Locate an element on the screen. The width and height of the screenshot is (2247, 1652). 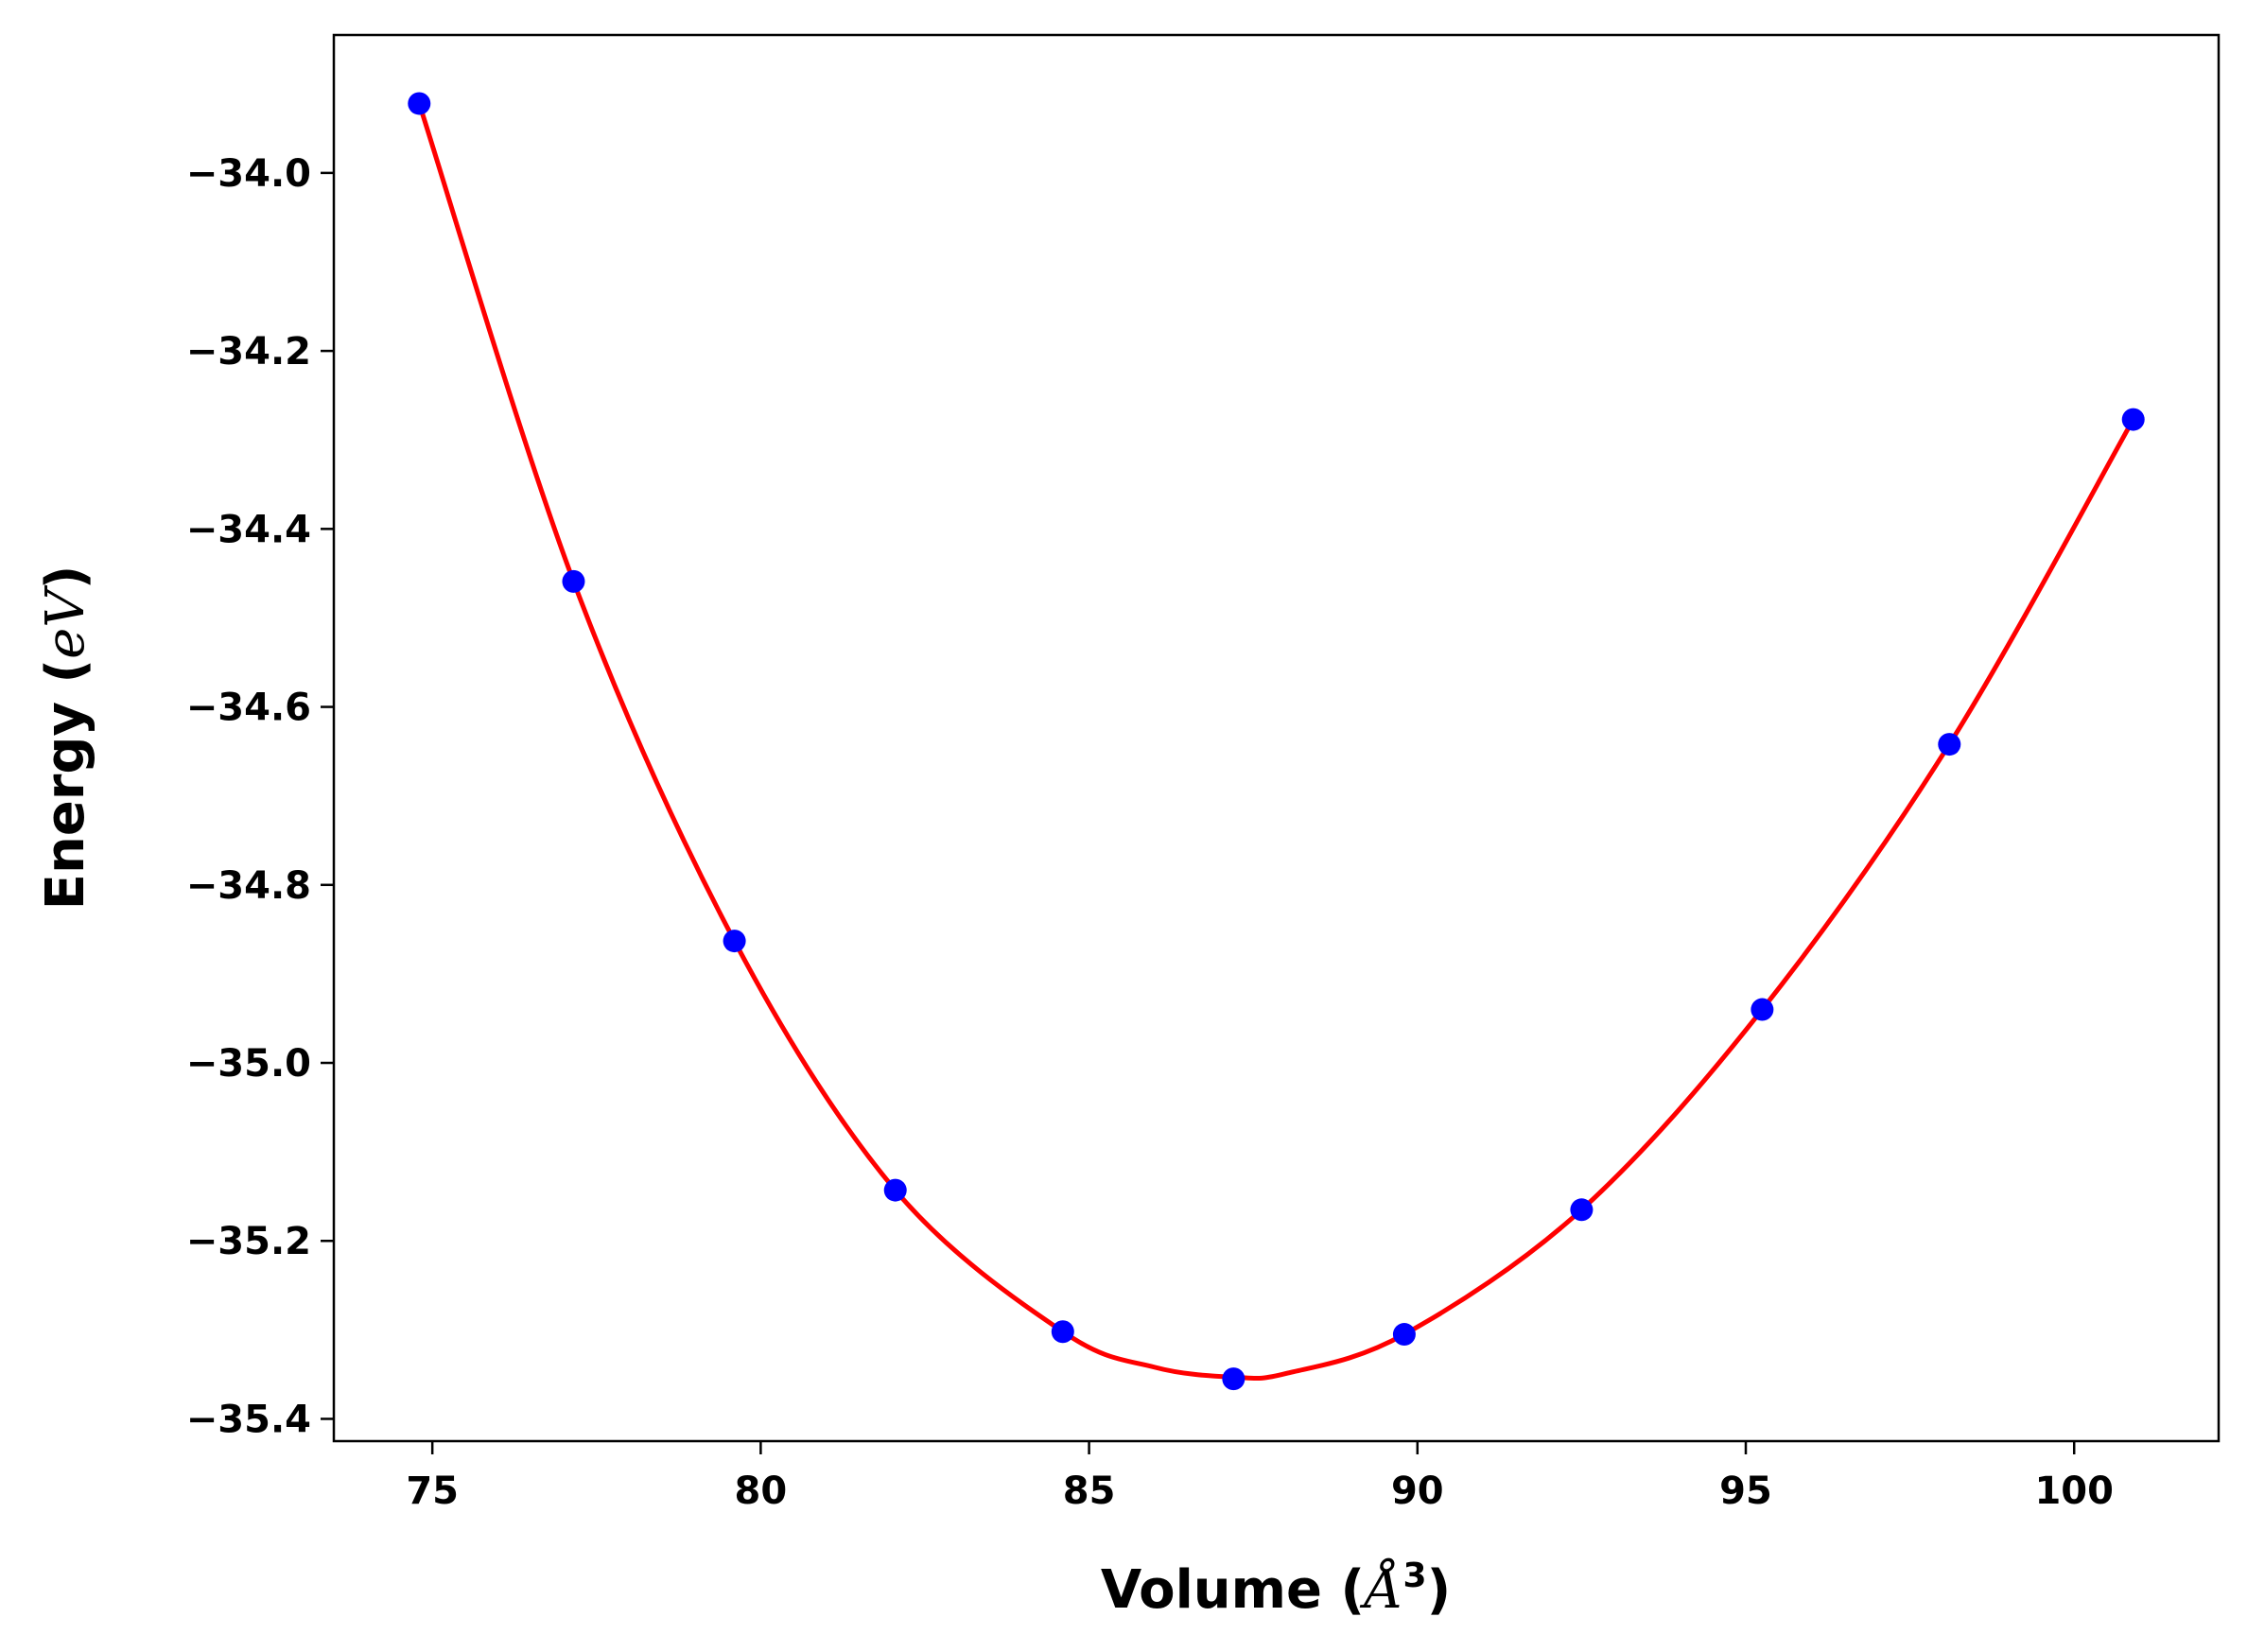
y-tick-label: −34.6 is located at coordinates (249, 709).